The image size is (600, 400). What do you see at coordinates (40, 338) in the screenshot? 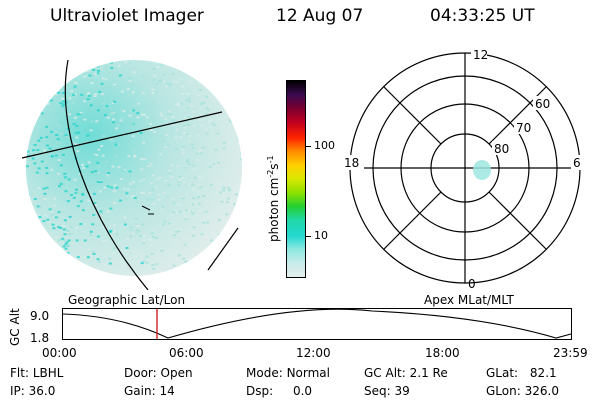
I see `y-tick-low: 1.8` at bounding box center [40, 338].